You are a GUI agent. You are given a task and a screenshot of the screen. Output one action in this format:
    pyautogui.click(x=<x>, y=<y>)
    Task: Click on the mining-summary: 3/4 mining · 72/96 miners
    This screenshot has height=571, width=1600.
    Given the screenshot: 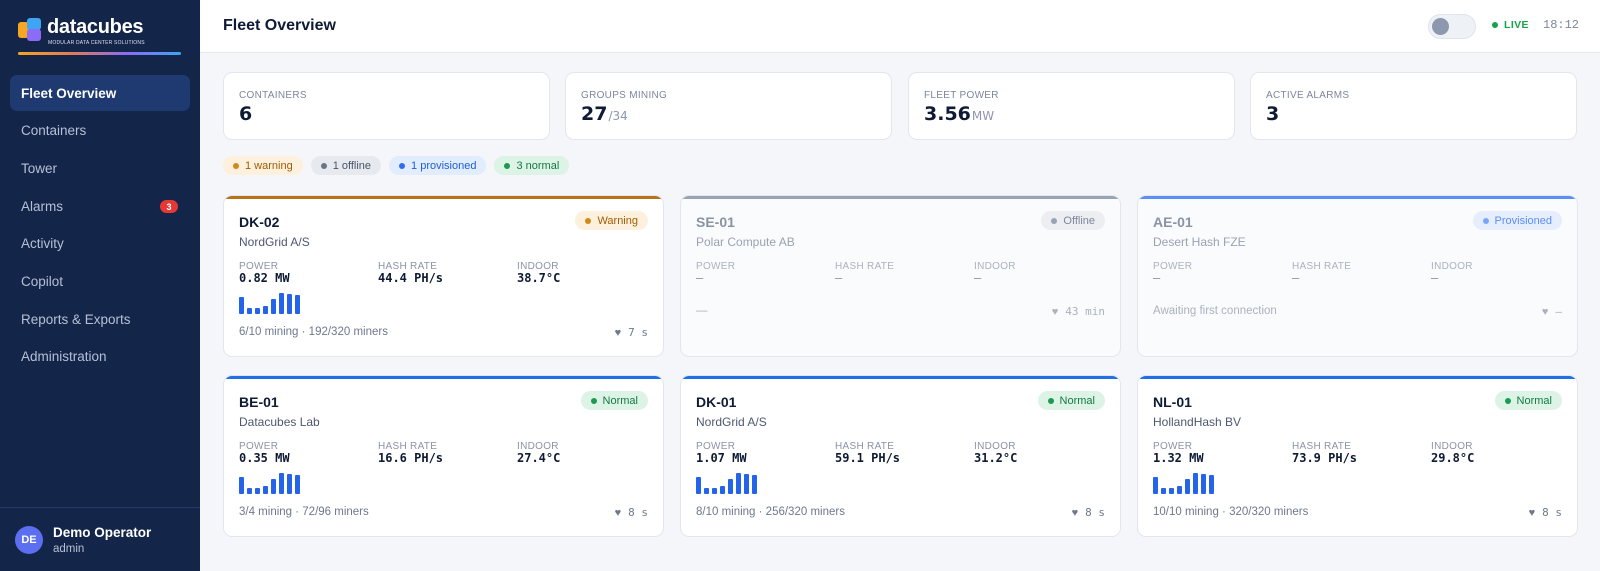 What is the action you would take?
    pyautogui.click(x=304, y=512)
    